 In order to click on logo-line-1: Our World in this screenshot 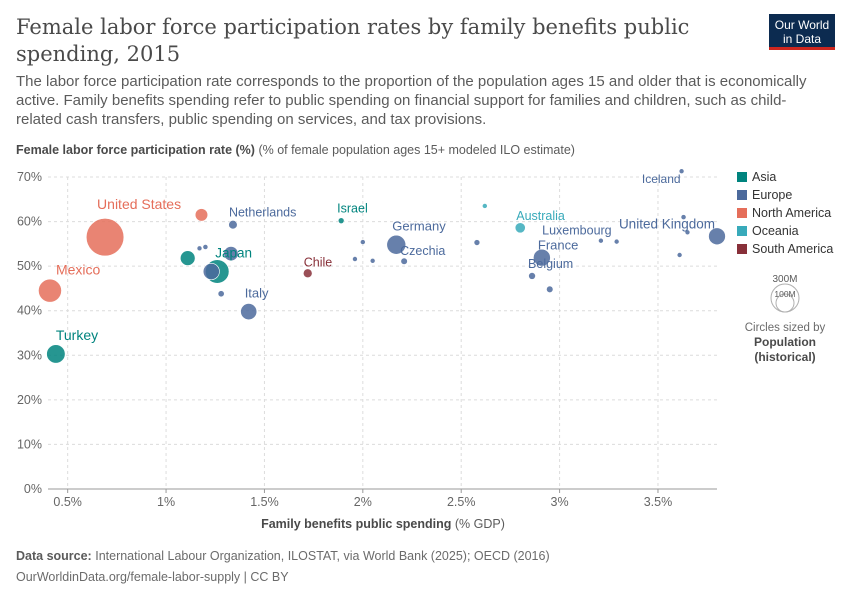, I will do `click(802, 25)`.